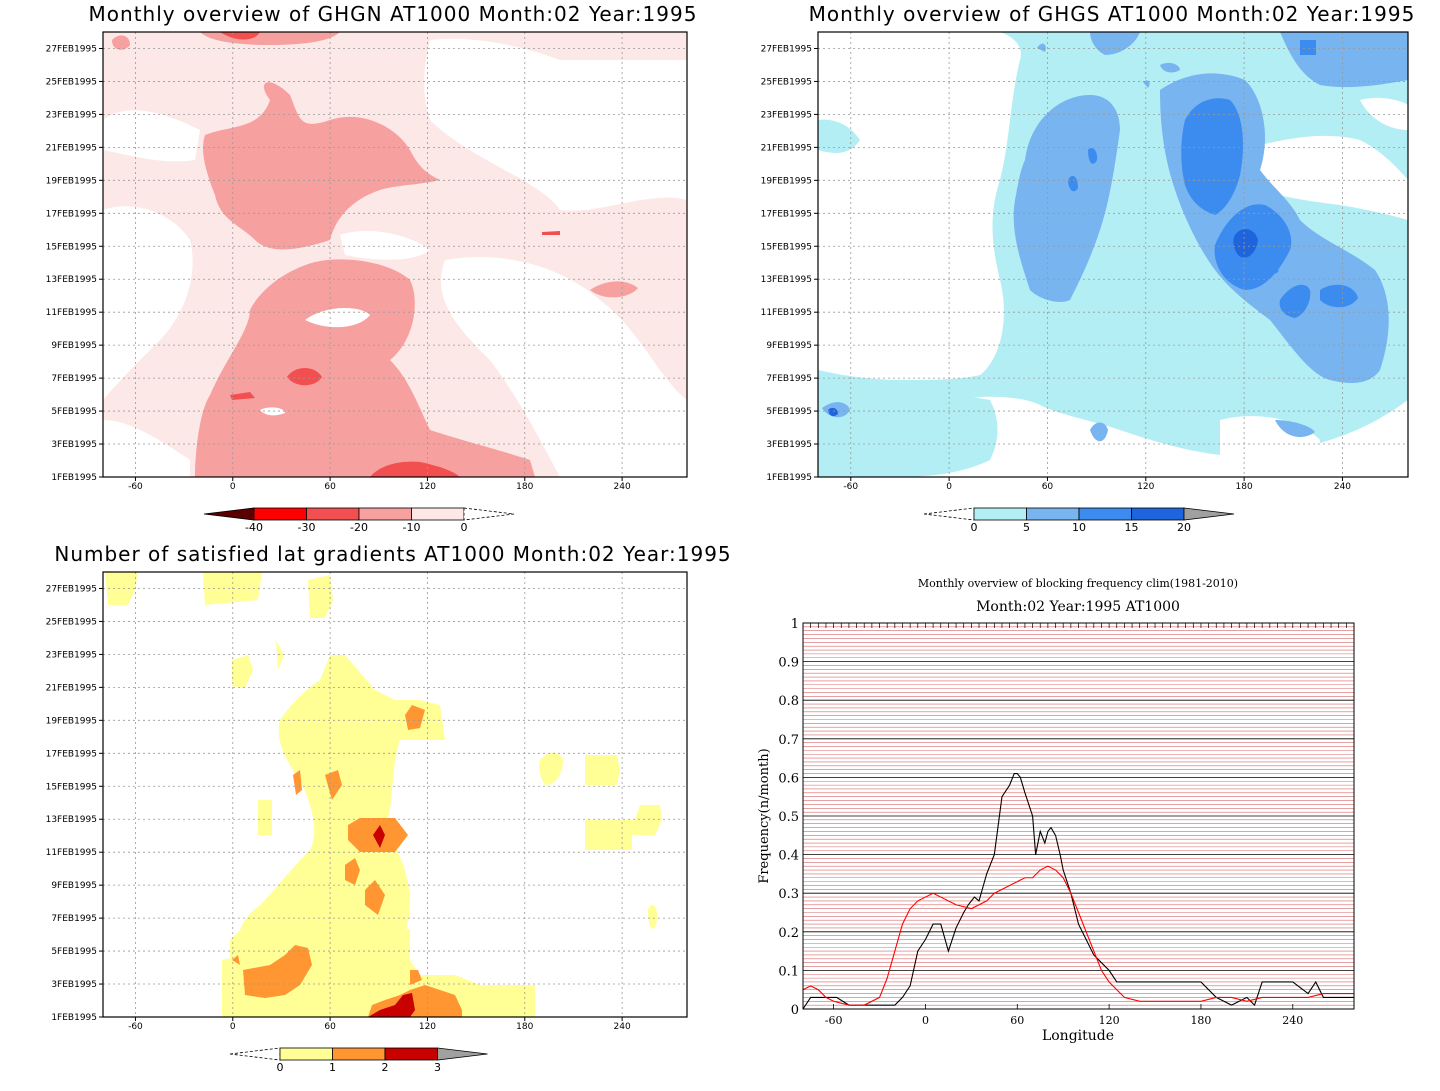 This screenshot has width=1440, height=1091. What do you see at coordinates (437, 1067) in the screenshot?
I see `colorbar-label: 3` at bounding box center [437, 1067].